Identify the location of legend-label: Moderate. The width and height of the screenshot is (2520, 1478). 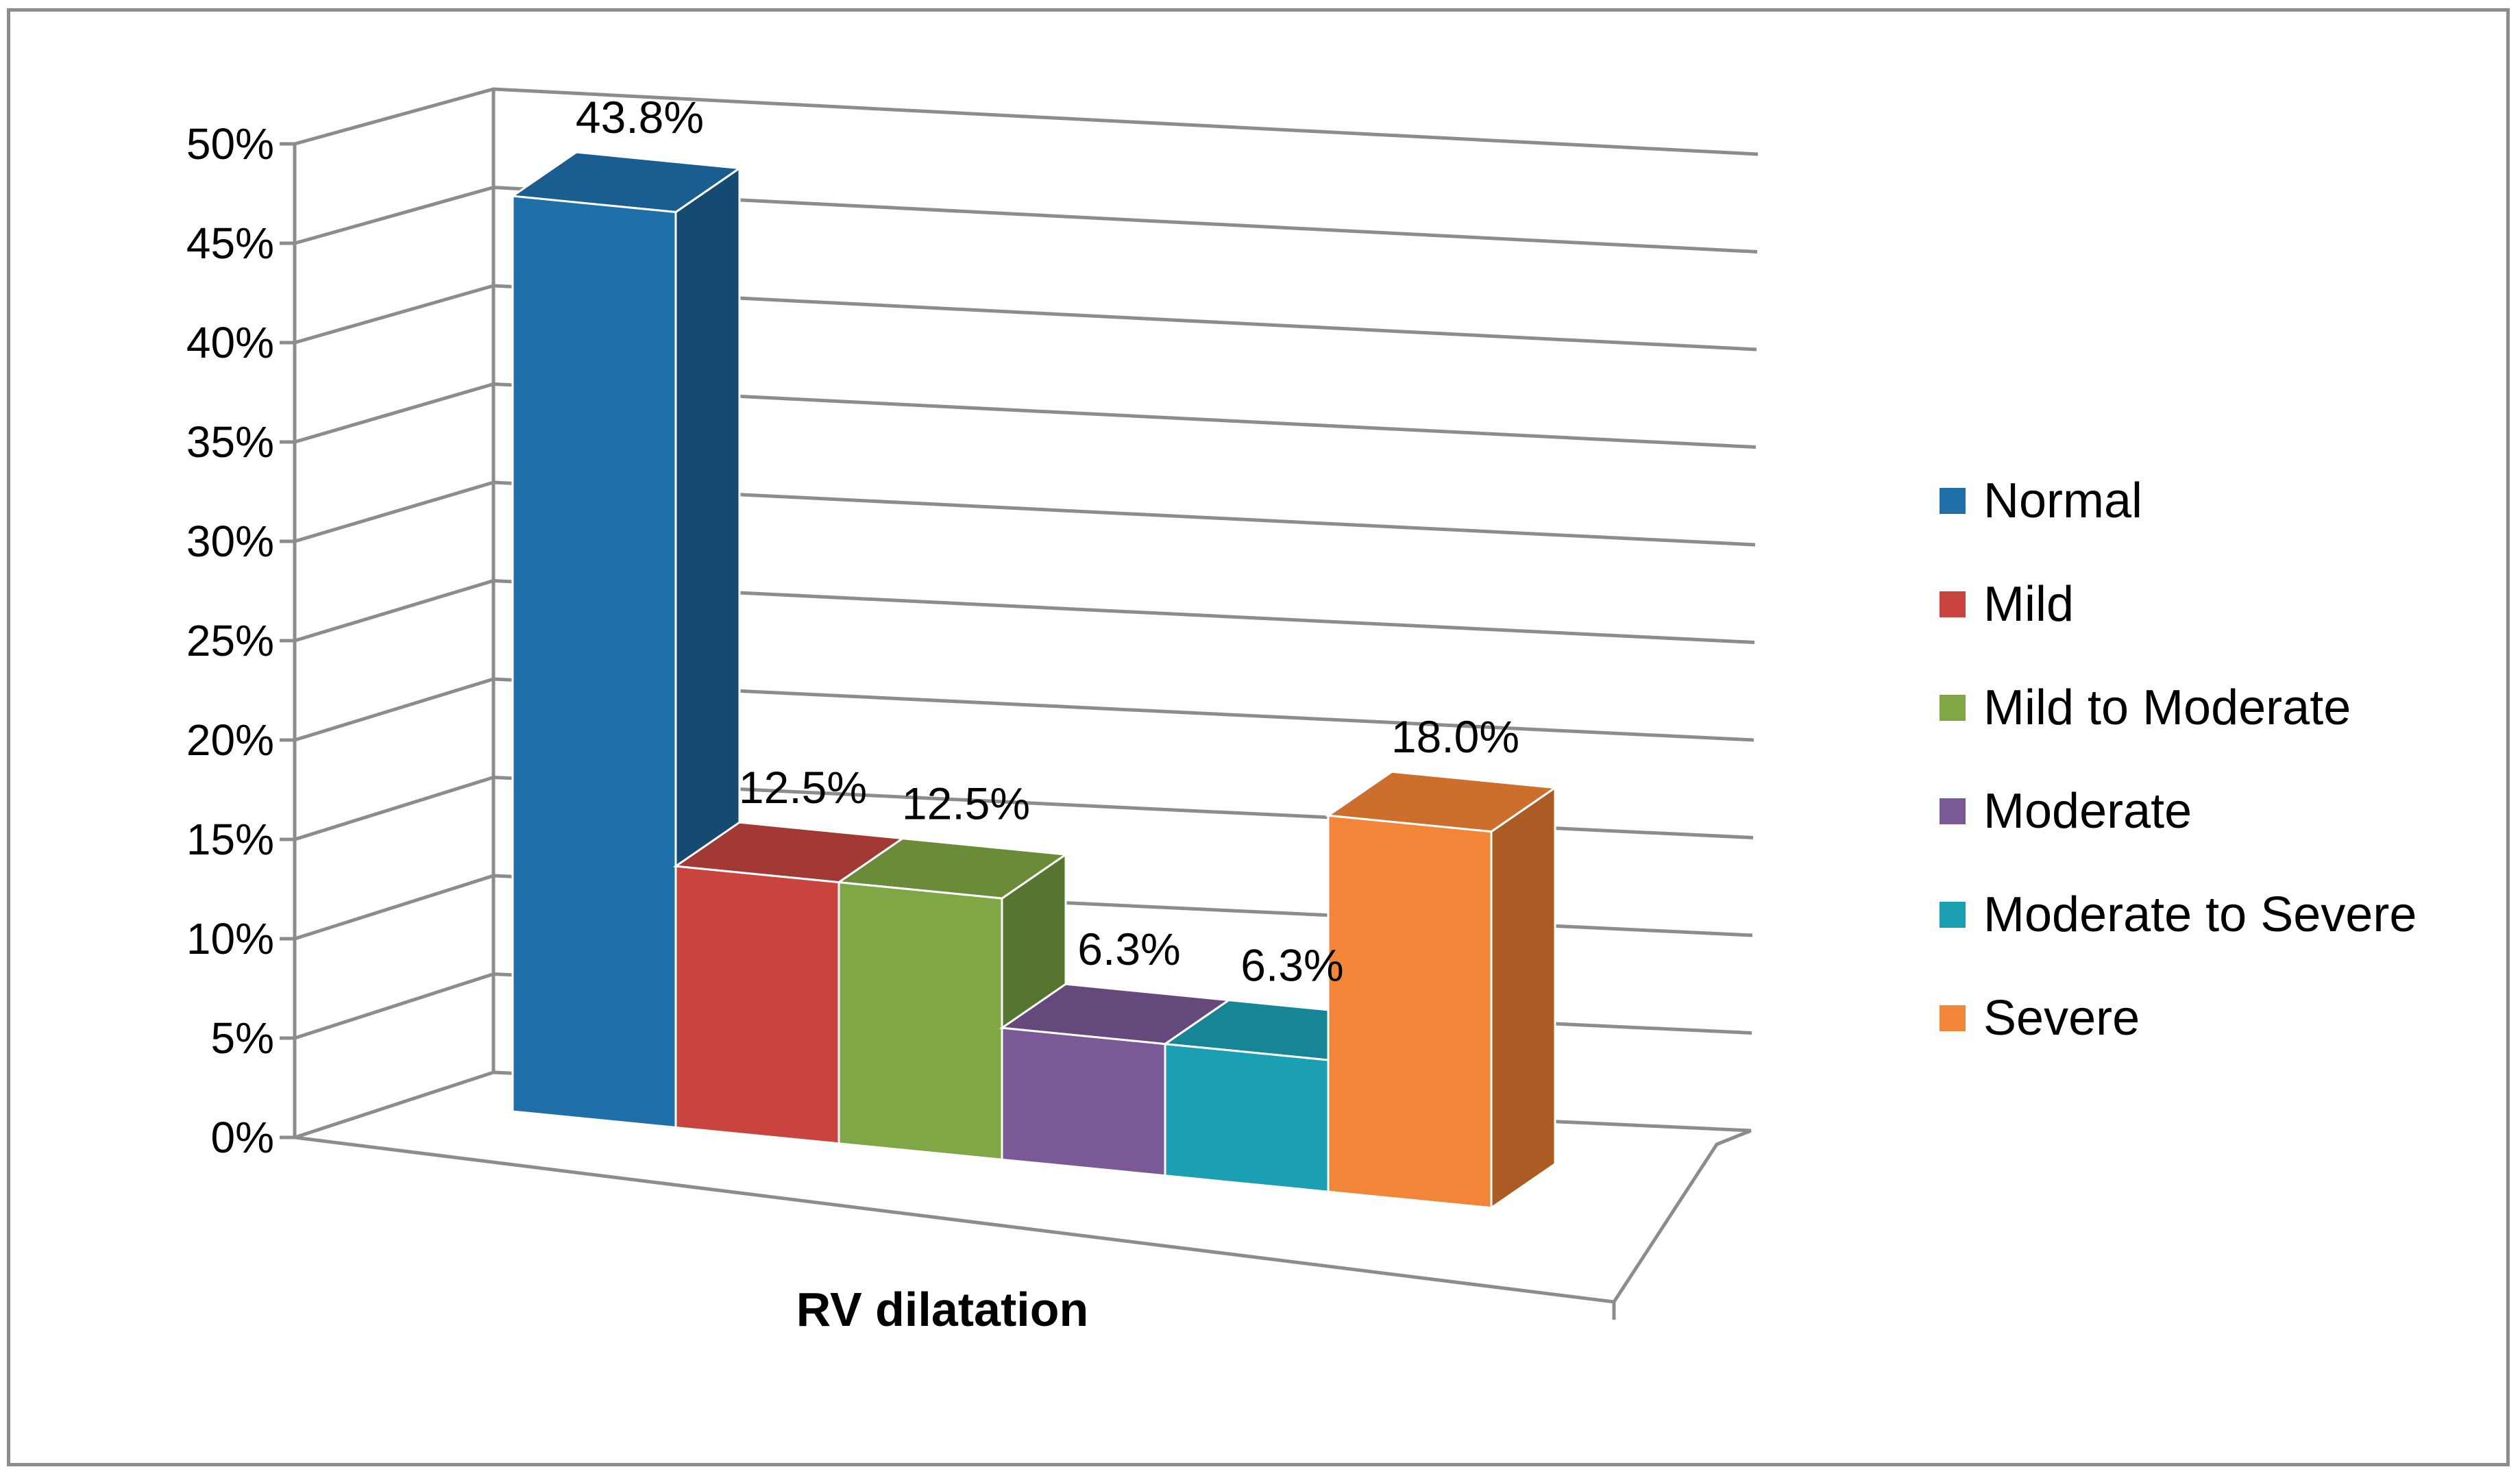
(2087, 811).